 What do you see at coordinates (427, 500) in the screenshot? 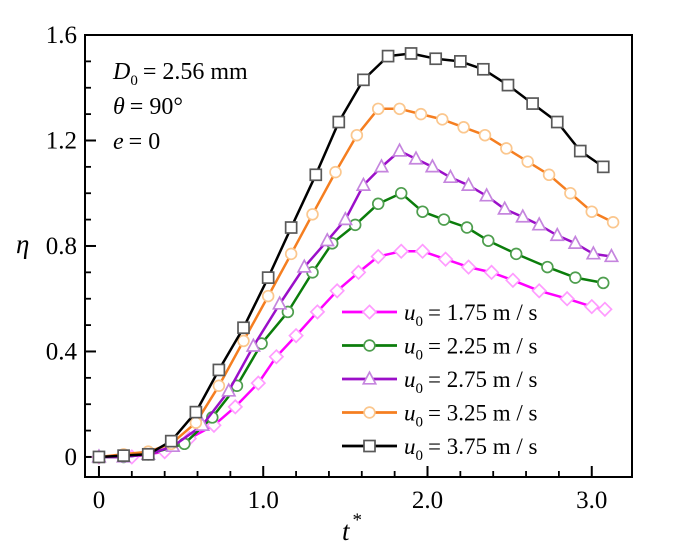
I see `x-tick-label: 2.0` at bounding box center [427, 500].